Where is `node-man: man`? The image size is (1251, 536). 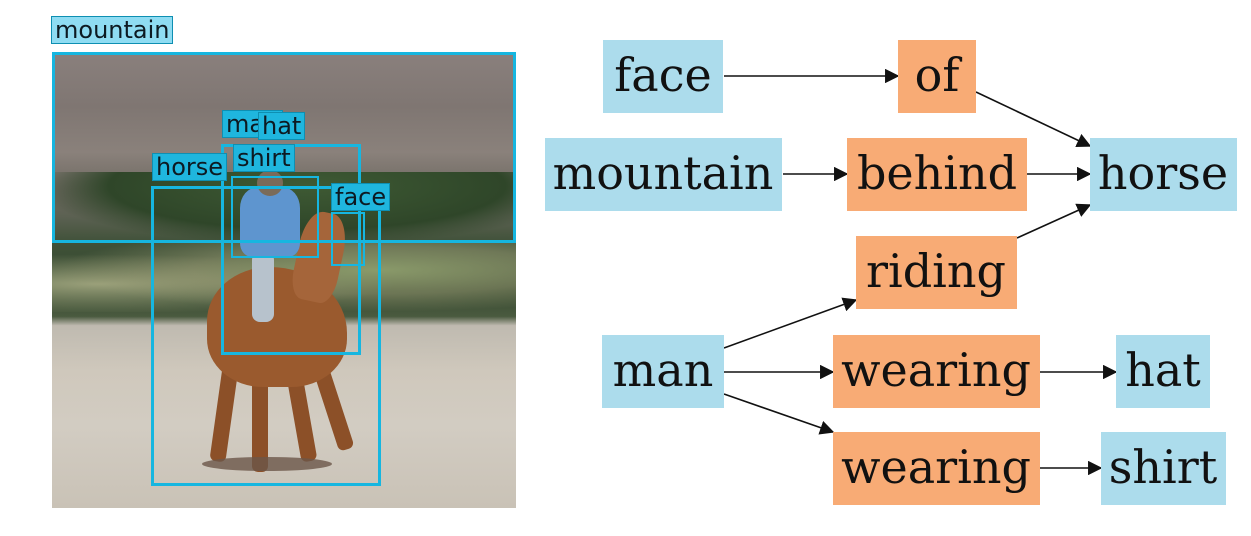 node-man: man is located at coordinates (663, 371).